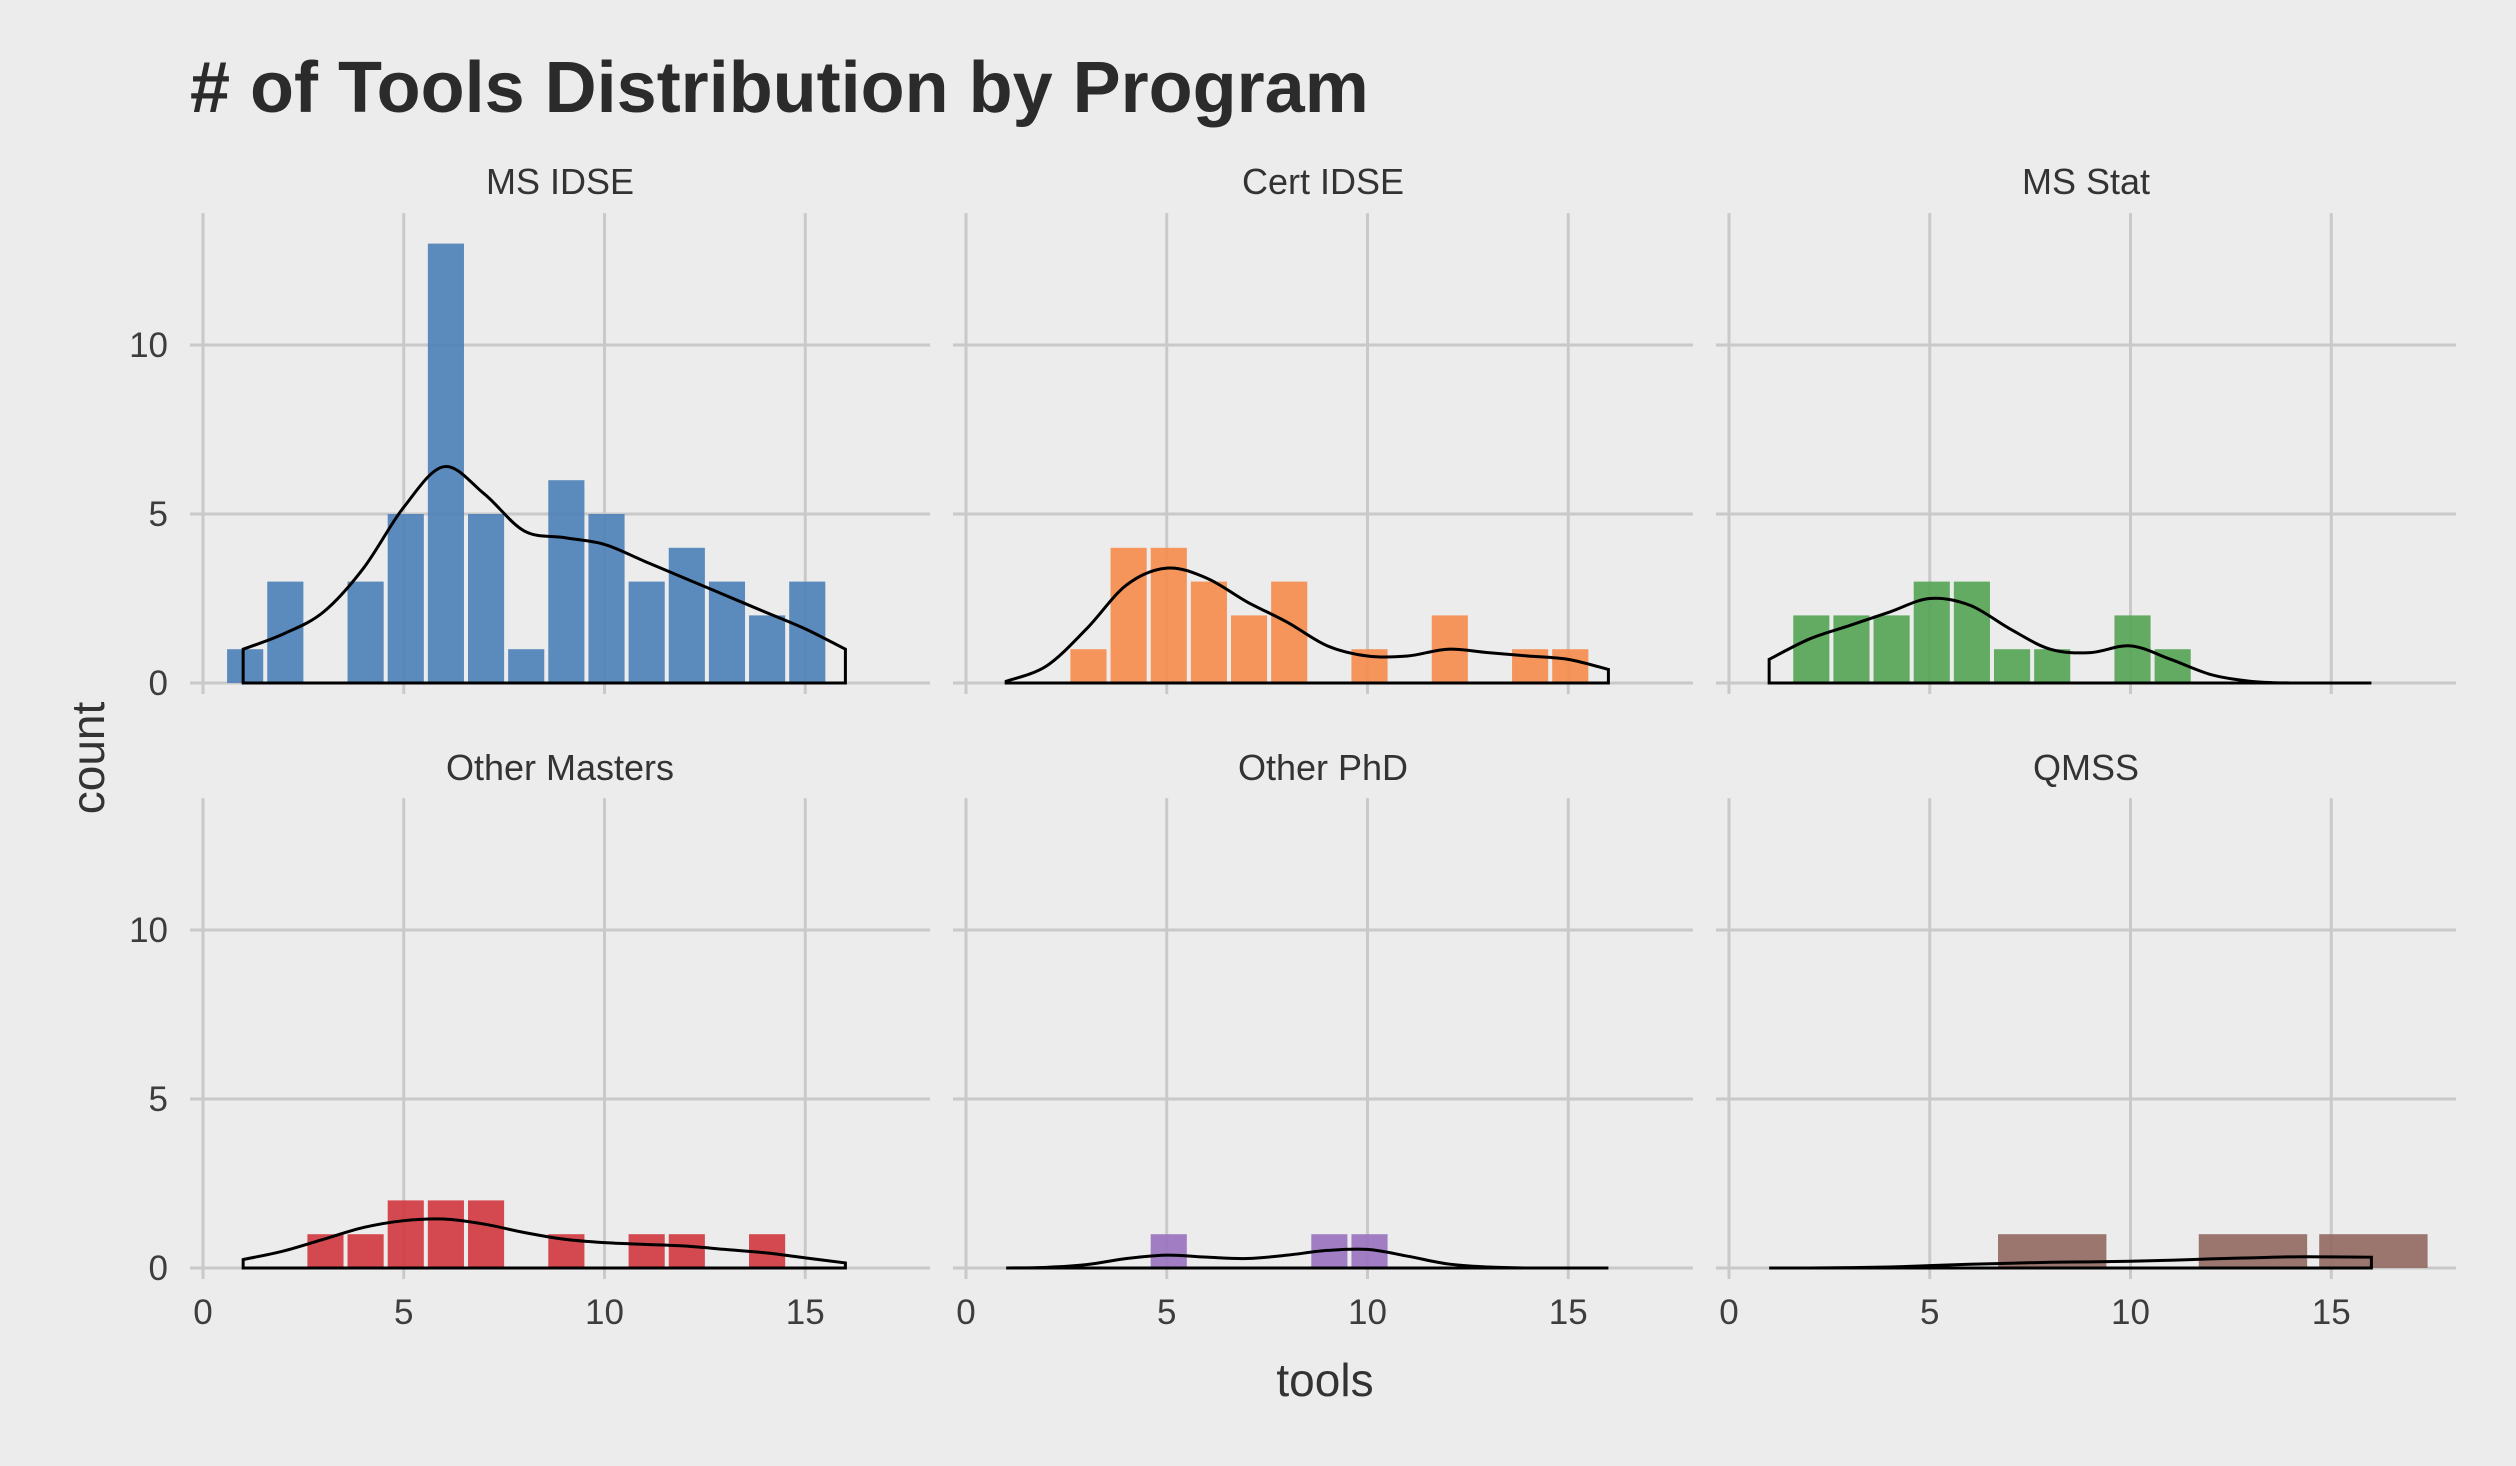 The height and width of the screenshot is (1466, 2516). I want to click on facet-panel: MS IDSE 0 5 10, so click(529, 432).